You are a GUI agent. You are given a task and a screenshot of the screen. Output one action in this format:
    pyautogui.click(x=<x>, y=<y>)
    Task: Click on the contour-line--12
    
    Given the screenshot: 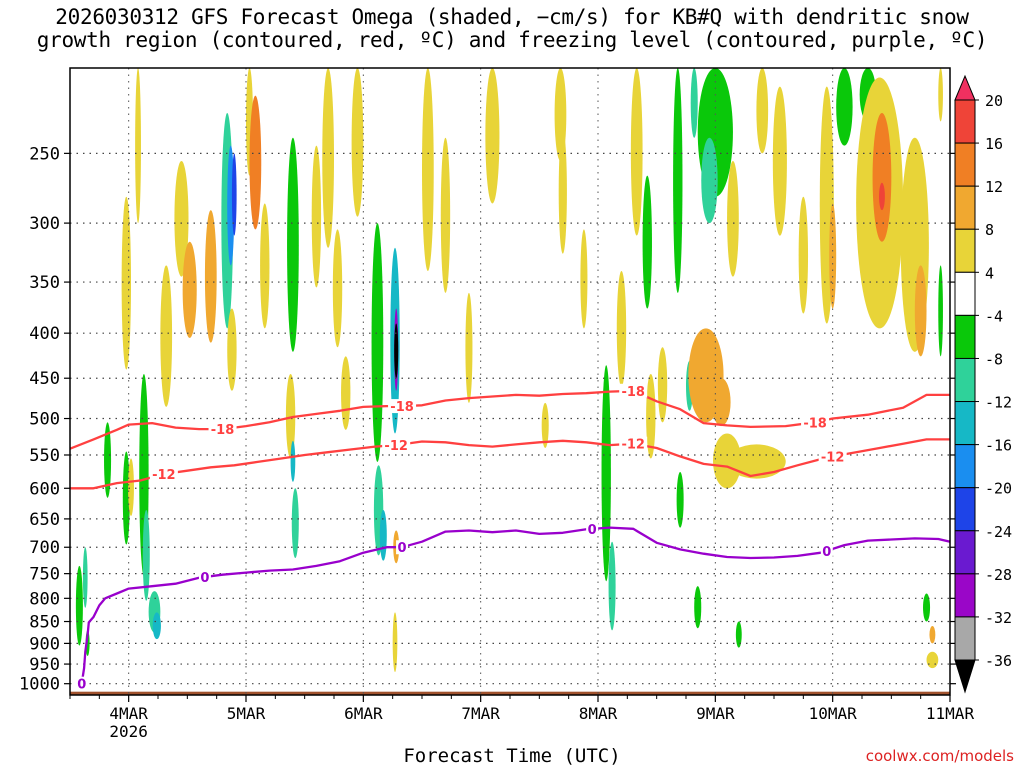 What is the action you would take?
    pyautogui.click(x=510, y=464)
    